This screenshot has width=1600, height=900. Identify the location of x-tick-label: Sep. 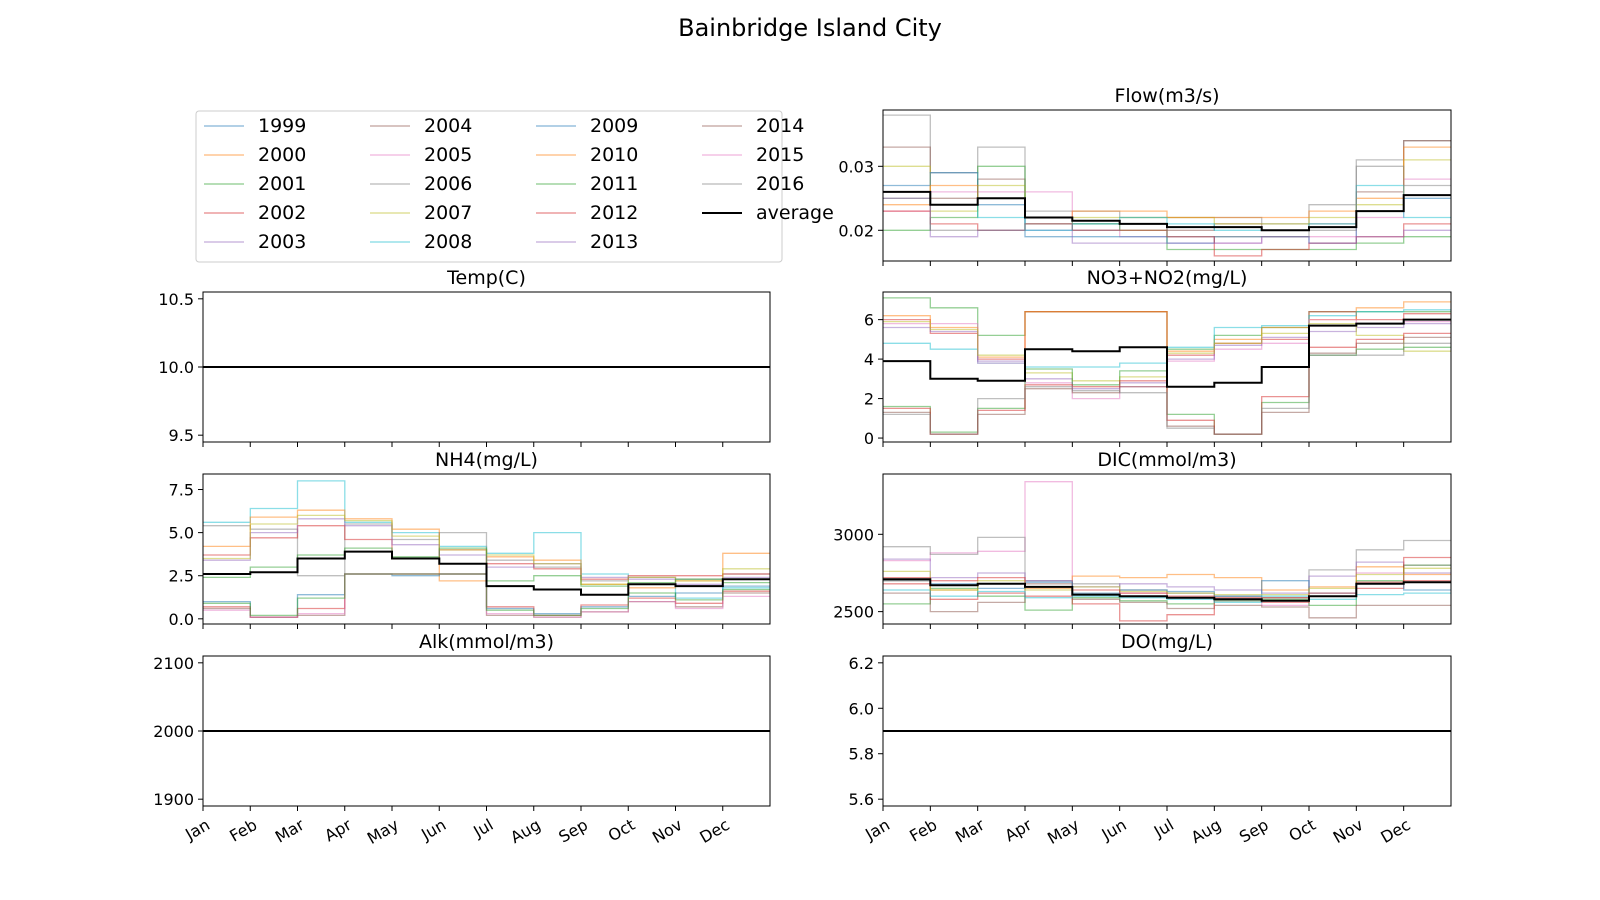
(1254, 831).